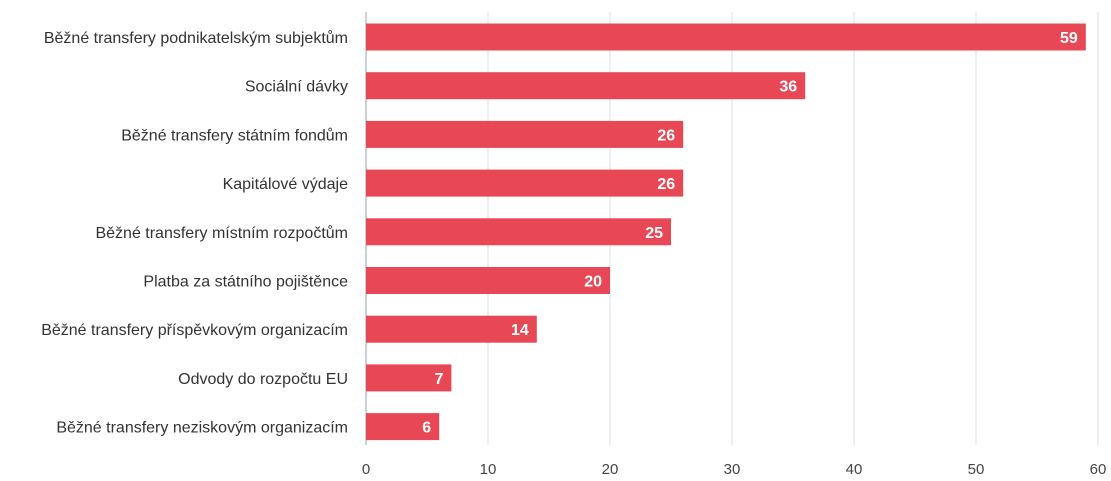 The width and height of the screenshot is (1111, 481). Describe the element at coordinates (196, 38) in the screenshot. I see `category-label-1: Běžné transfery podnikatelským subjektům` at that location.